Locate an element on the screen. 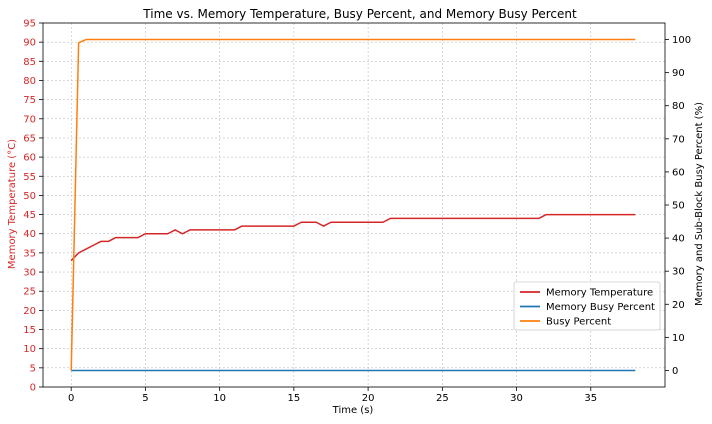  y-right-tick-label: 90 is located at coordinates (678, 73).